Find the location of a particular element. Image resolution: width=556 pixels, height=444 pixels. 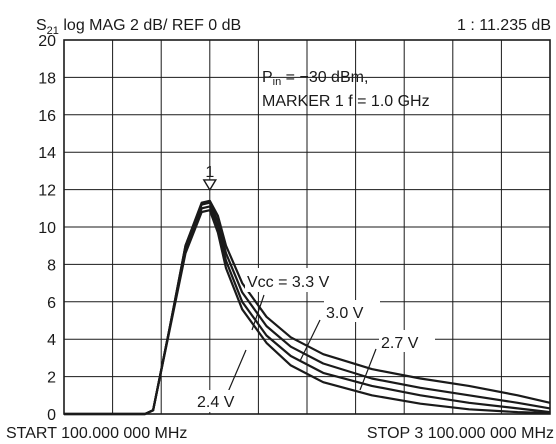

y-tick-label: 4 is located at coordinates (51, 340).